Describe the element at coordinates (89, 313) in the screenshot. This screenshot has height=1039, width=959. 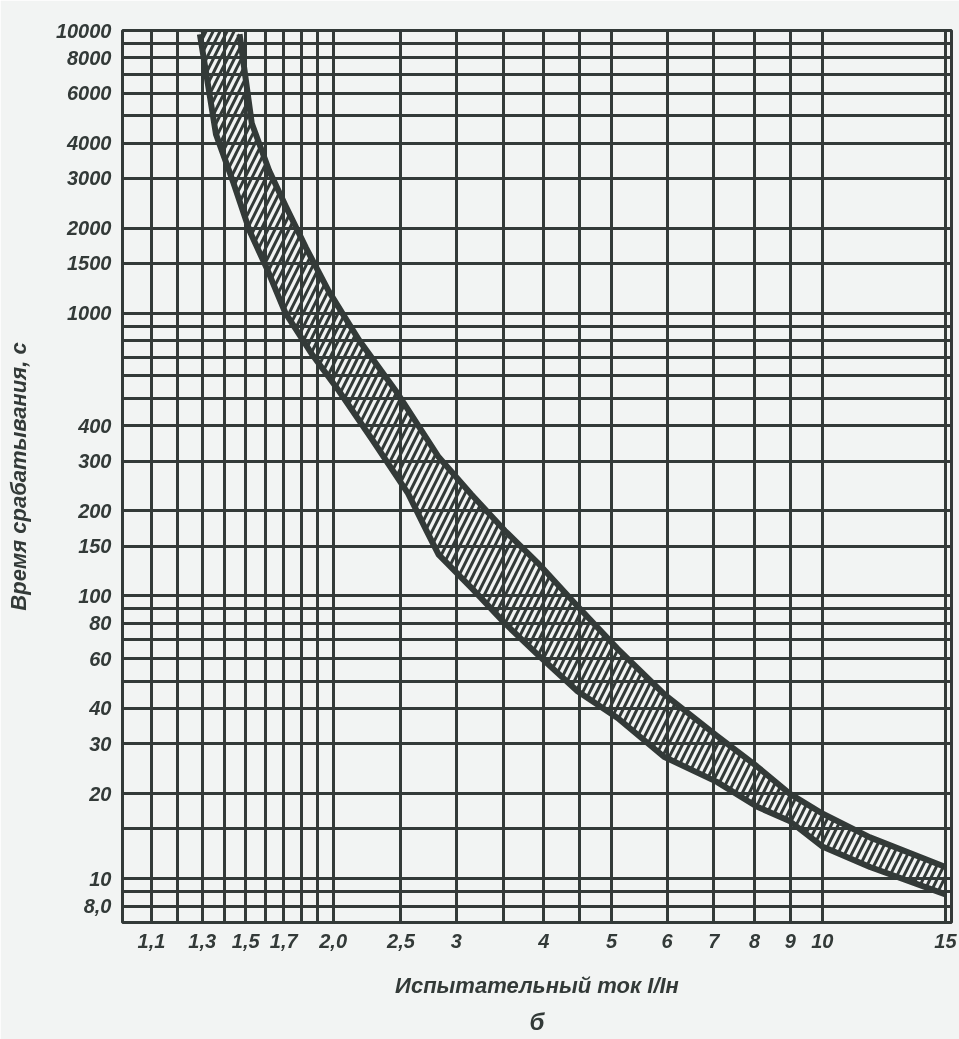
I see `y-tick-label: 1000` at that location.